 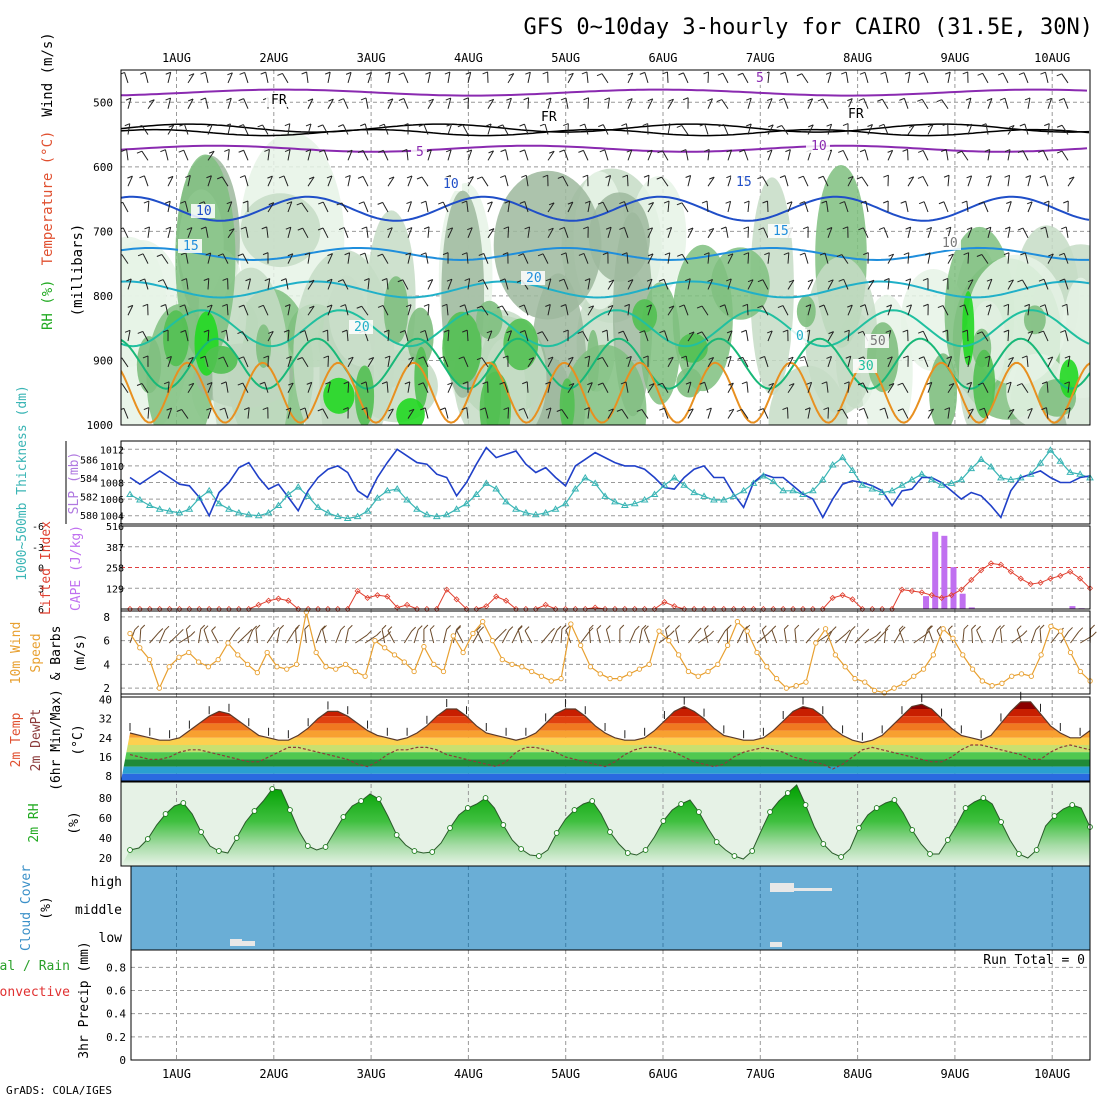 What do you see at coordinates (759, 78) in the screenshot?
I see `contour-label-bg` at bounding box center [759, 78].